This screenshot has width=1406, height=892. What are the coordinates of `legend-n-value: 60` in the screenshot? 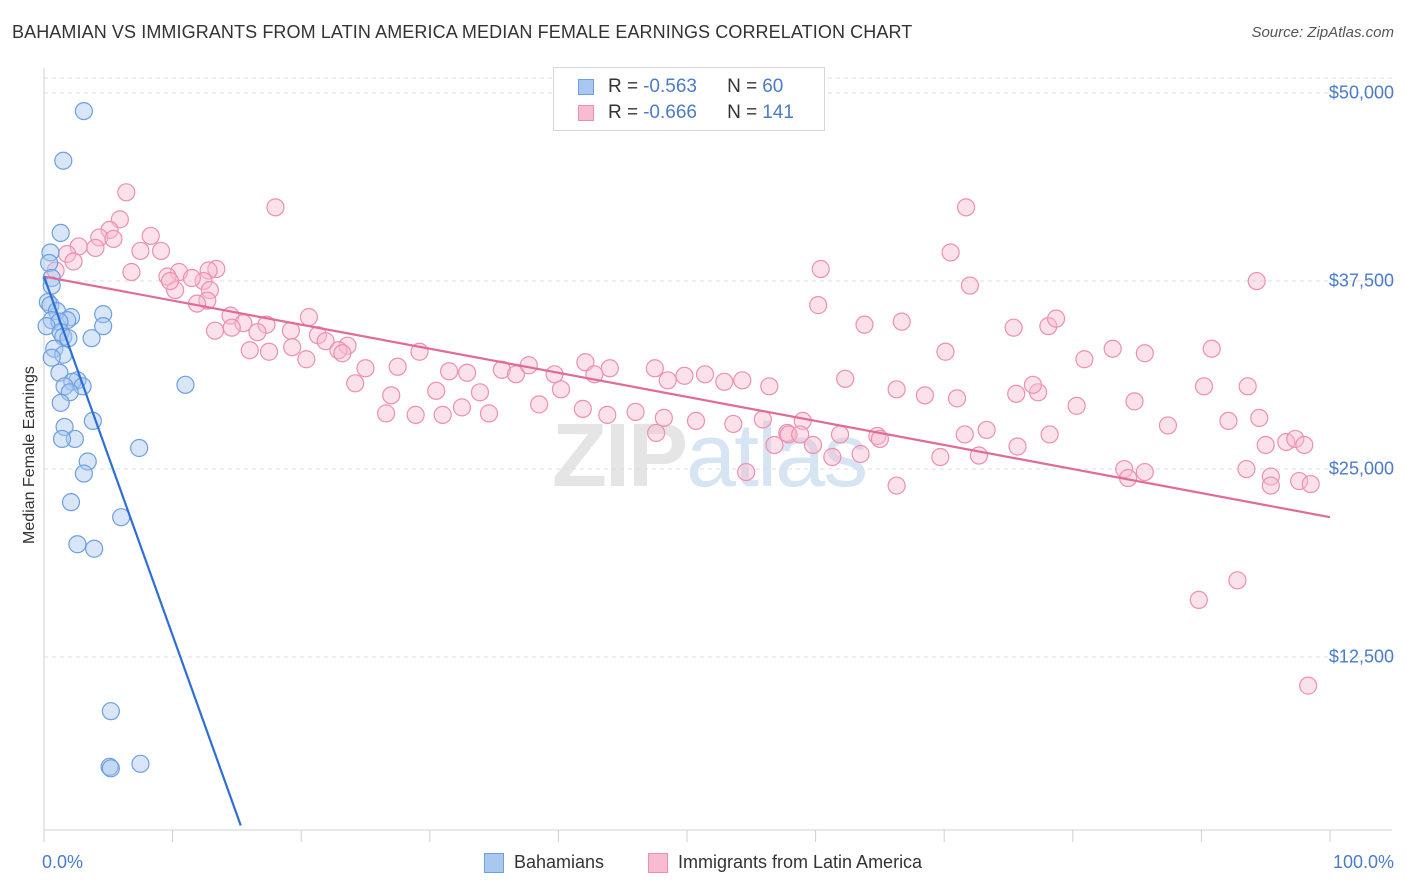 It's located at (773, 86).